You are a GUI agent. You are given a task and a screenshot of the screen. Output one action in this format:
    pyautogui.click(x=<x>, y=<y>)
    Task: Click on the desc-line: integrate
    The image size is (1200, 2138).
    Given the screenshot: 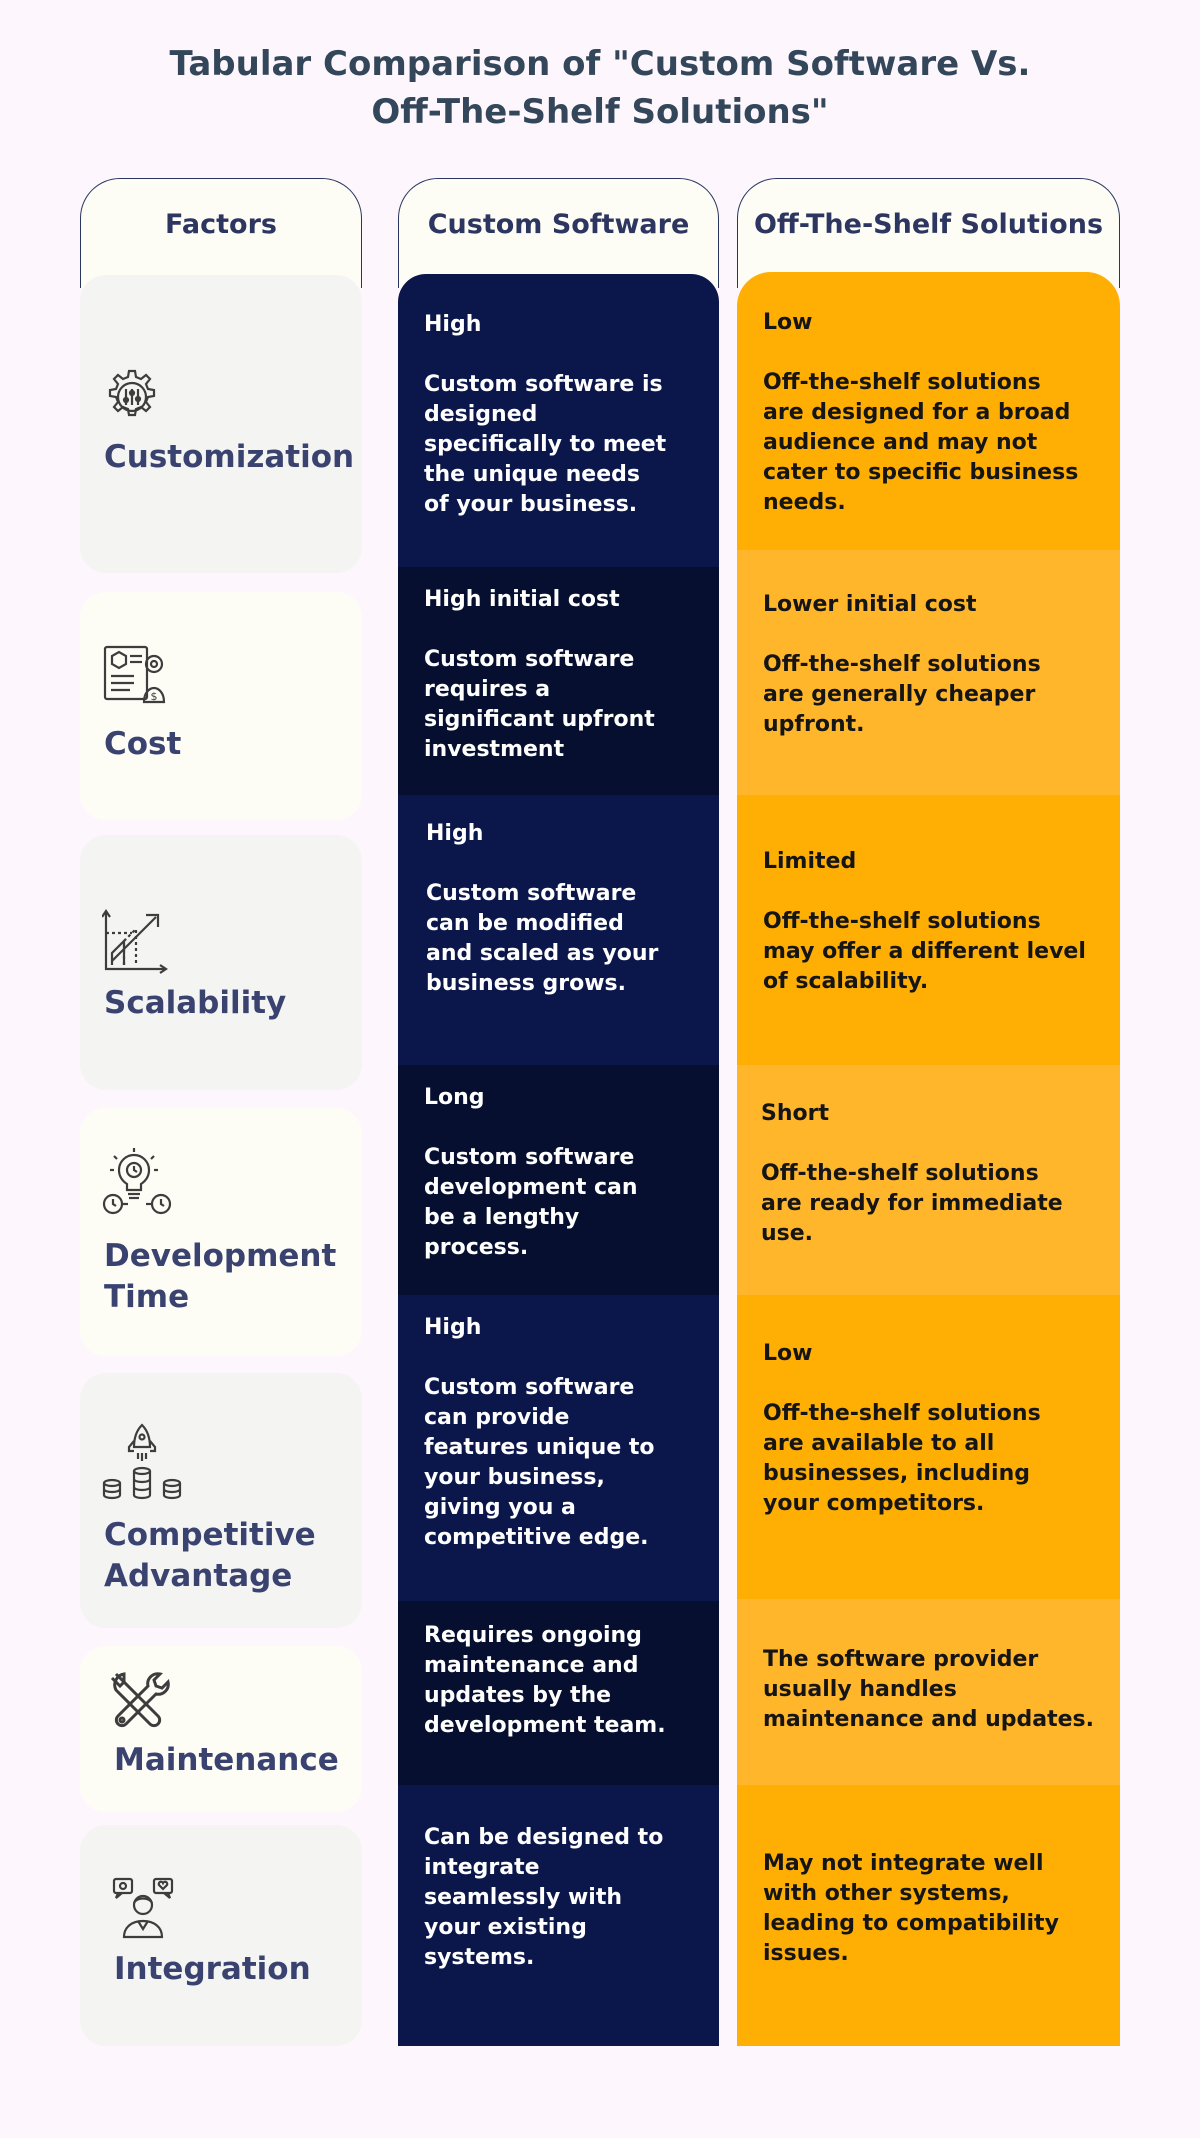 What is the action you would take?
    pyautogui.click(x=482, y=1867)
    